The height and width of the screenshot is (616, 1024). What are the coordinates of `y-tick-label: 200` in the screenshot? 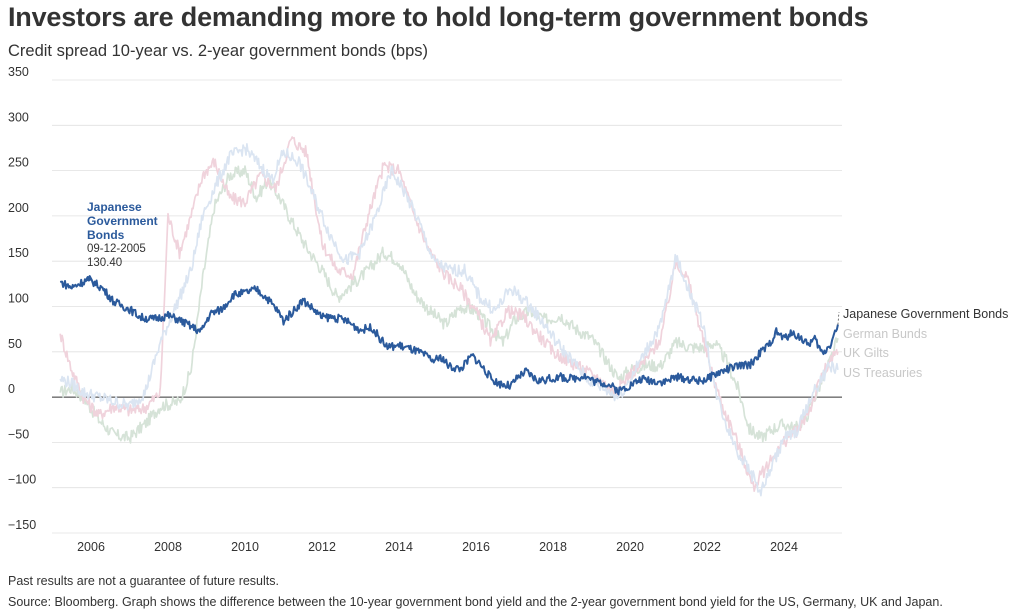 It's located at (18, 208).